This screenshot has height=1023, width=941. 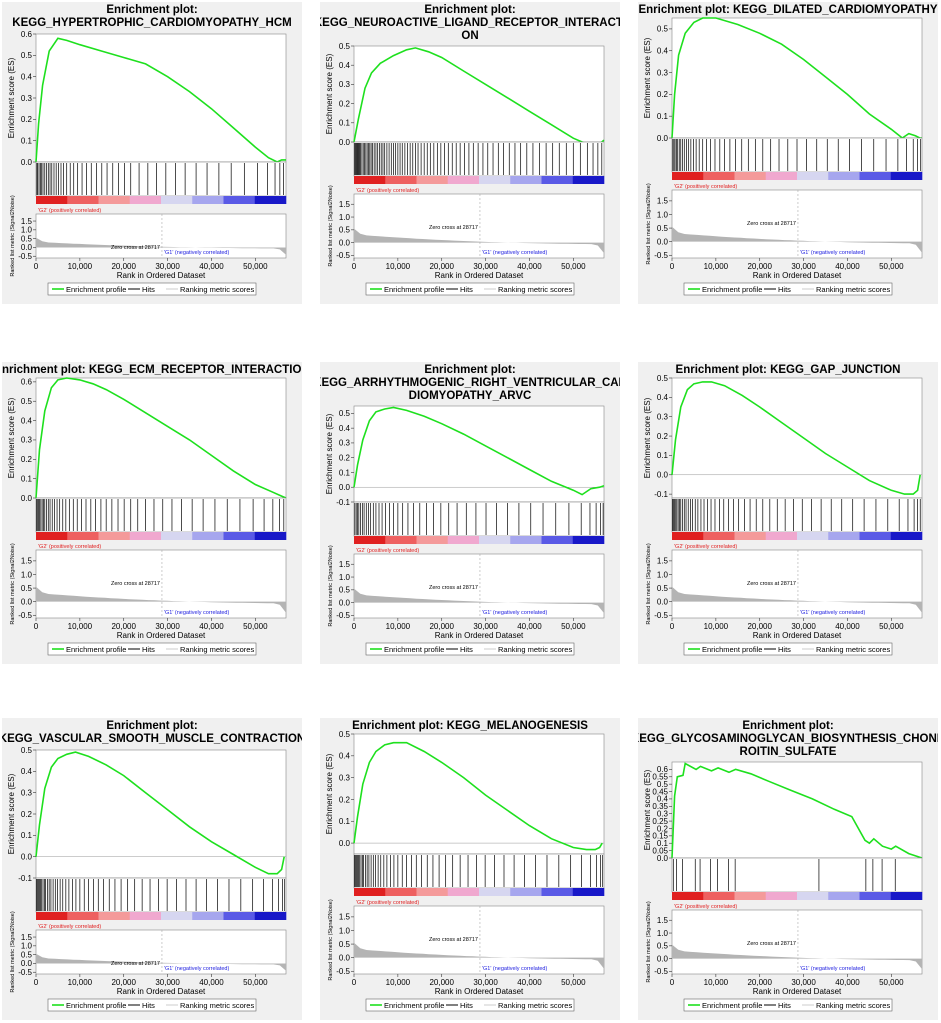 What do you see at coordinates (151, 10) in the screenshot?
I see `plot-title: Enrichment plot:` at bounding box center [151, 10].